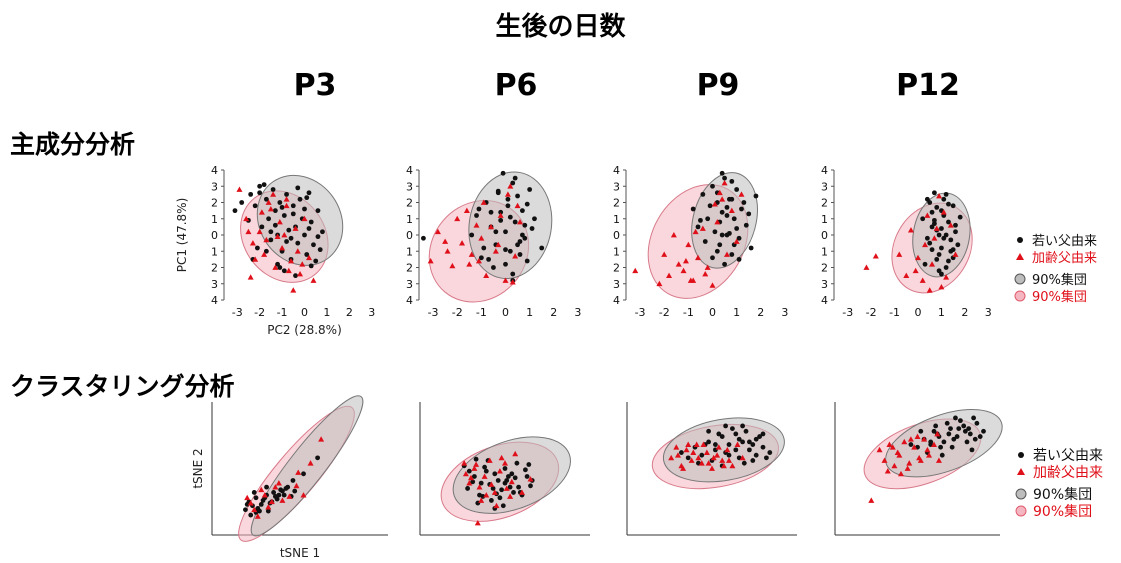 This screenshot has height=563, width=1121. What do you see at coordinates (1068, 456) in the screenshot?
I see `legend-young-label: 若い父由来` at bounding box center [1068, 456].